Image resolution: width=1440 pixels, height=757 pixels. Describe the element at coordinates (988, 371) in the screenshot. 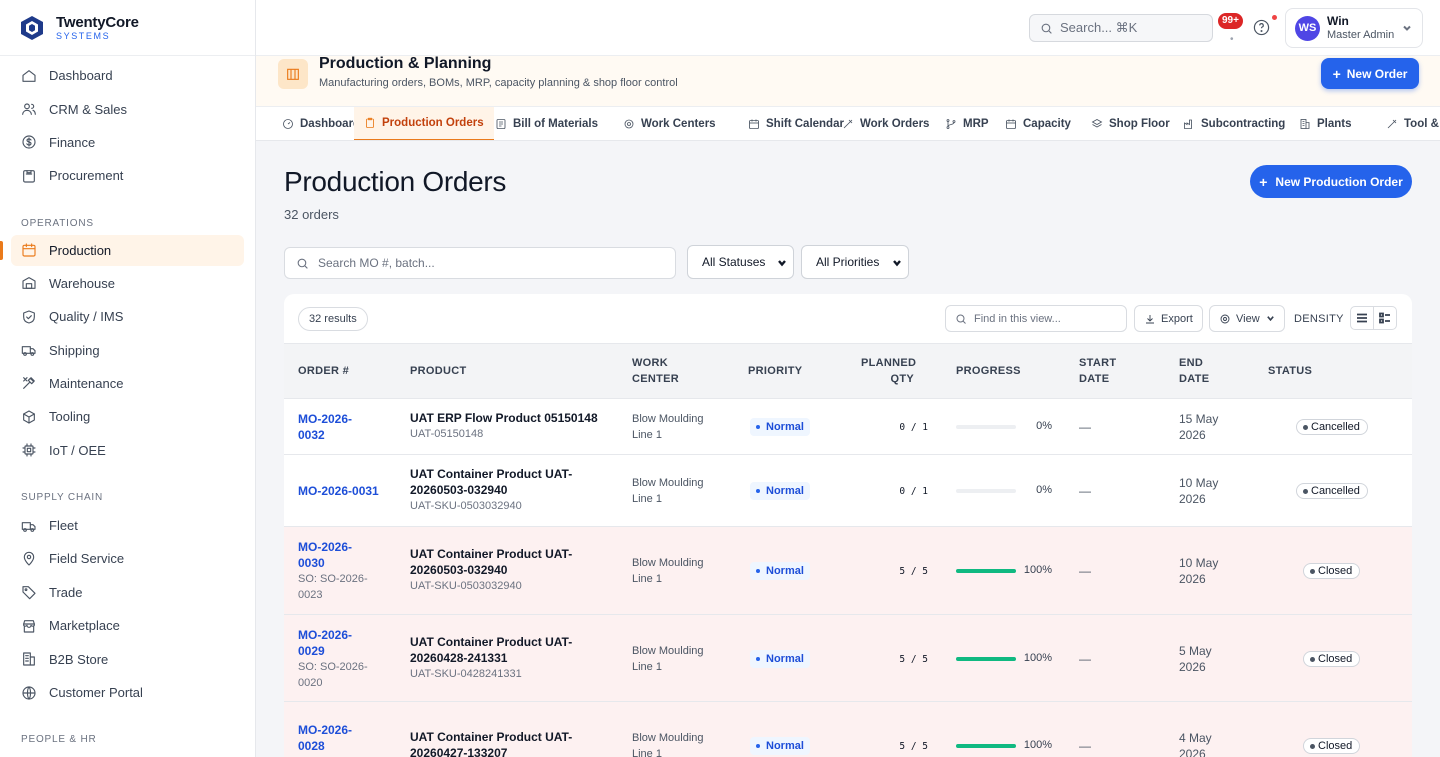

I see `col-progress: PROGRESS` at that location.